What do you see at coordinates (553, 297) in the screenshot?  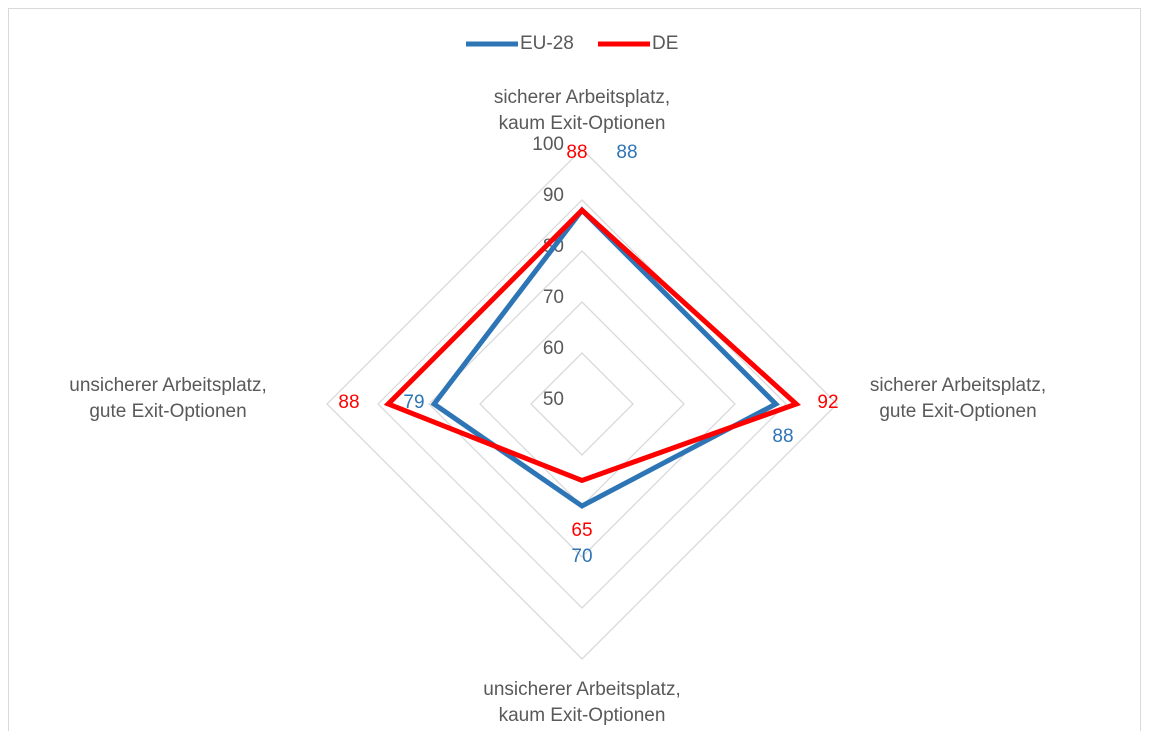 I see `r-tick-label: 70` at bounding box center [553, 297].